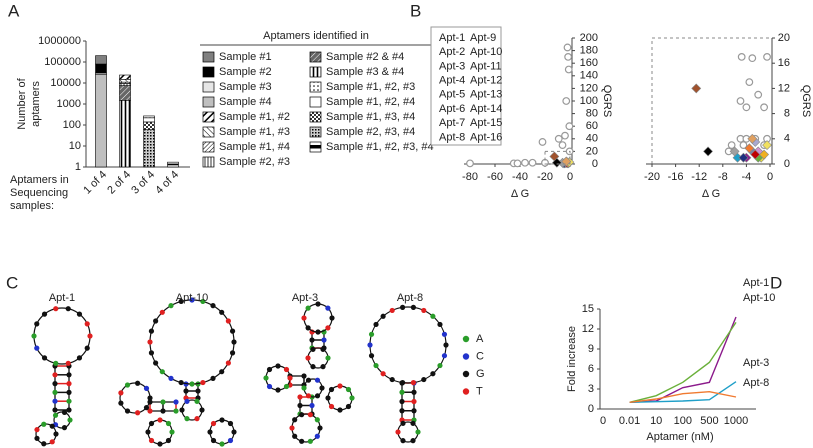  I want to click on legend-label: G, so click(480, 374).